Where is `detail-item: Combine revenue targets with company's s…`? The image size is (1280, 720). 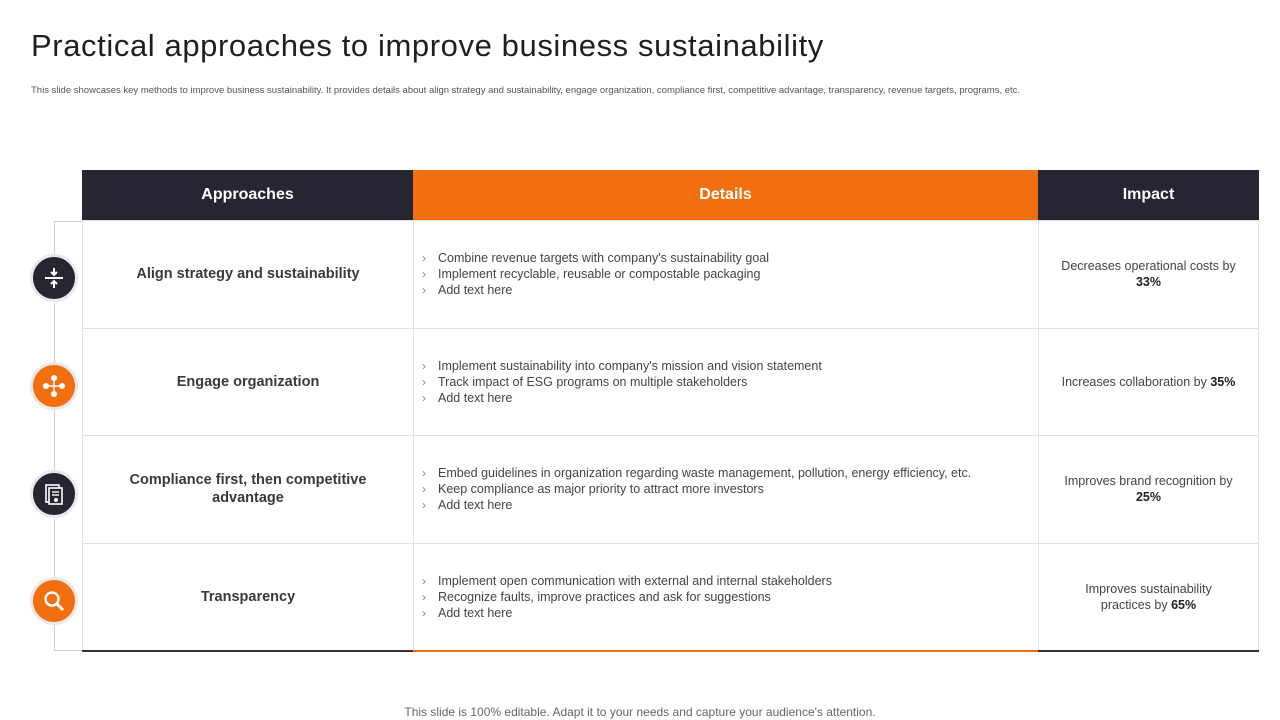 detail-item: Combine revenue targets with company's s… is located at coordinates (595, 258).